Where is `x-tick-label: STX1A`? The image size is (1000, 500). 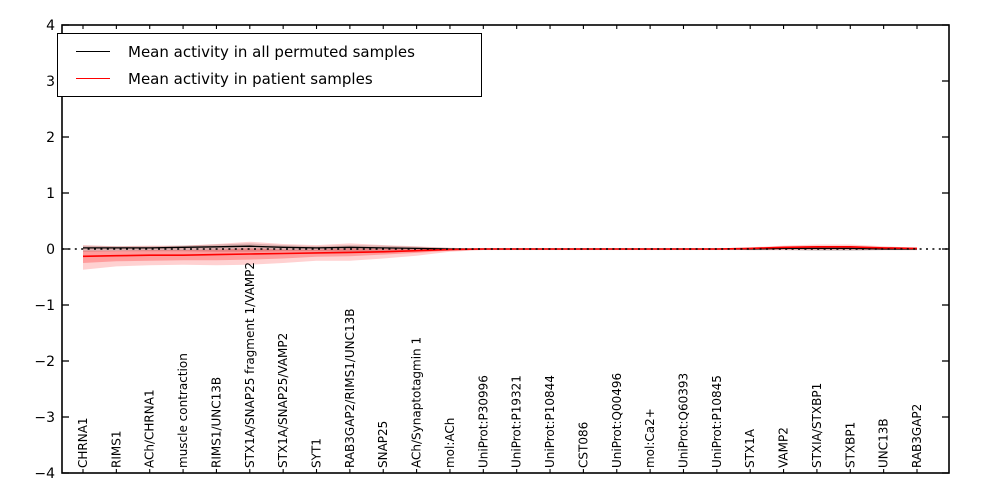
x-tick-label: STX1A is located at coordinates (750, 448).